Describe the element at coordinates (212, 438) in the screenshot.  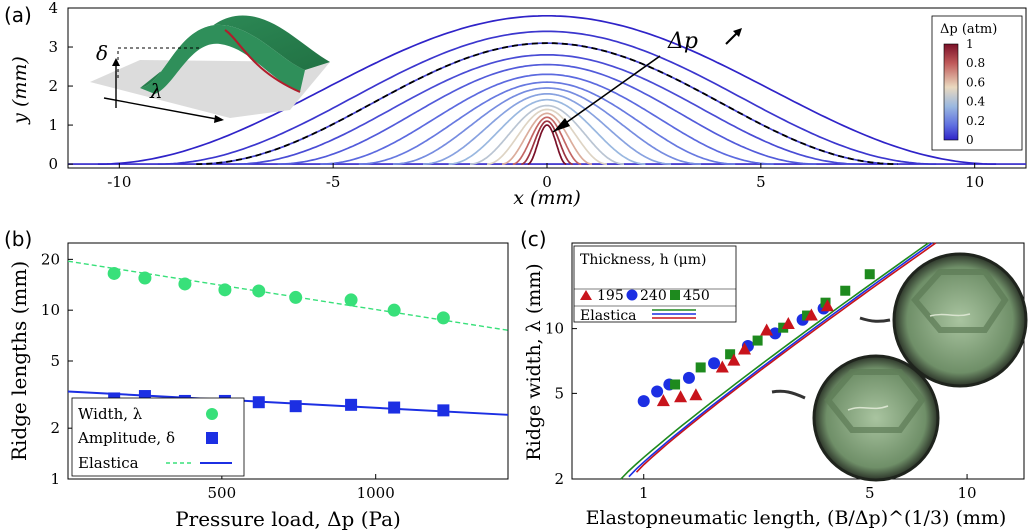
I see `legend-b-amplitude-marker` at that location.